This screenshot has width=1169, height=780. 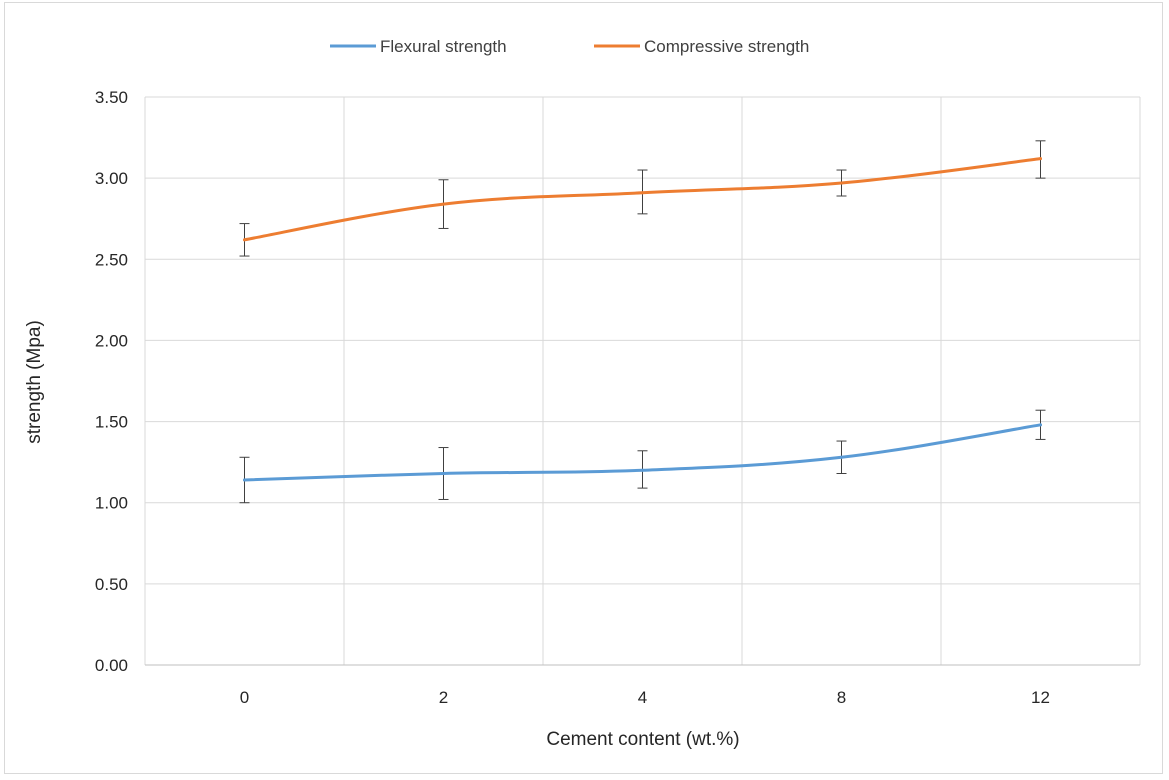 I want to click on x-tick-label: 8, so click(x=841, y=697).